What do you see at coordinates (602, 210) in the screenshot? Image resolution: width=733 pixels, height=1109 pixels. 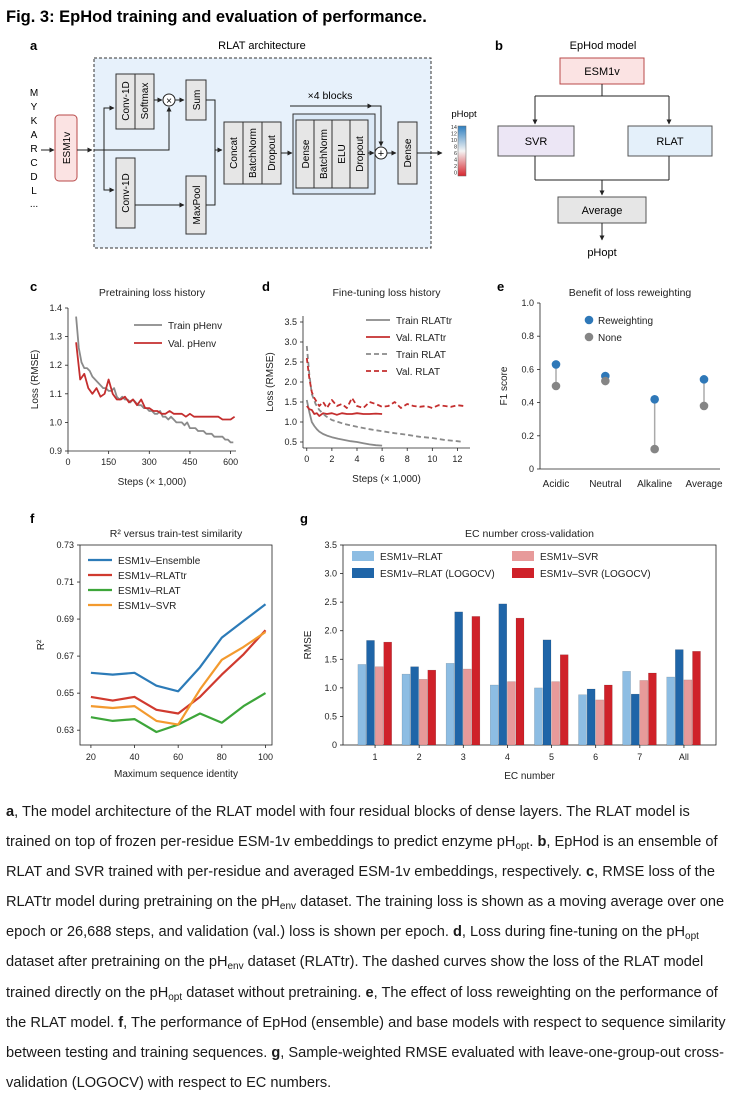 I see `average-box` at bounding box center [602, 210].